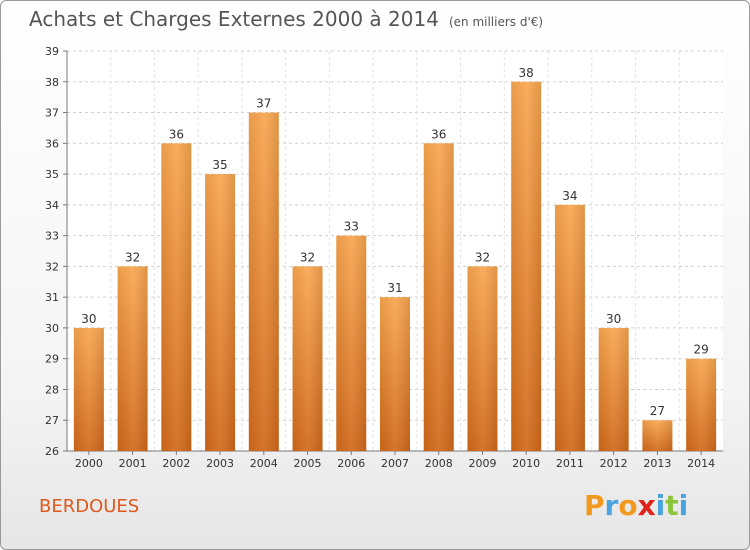  Describe the element at coordinates (52, 297) in the screenshot. I see `y-tick-label: 31` at that location.